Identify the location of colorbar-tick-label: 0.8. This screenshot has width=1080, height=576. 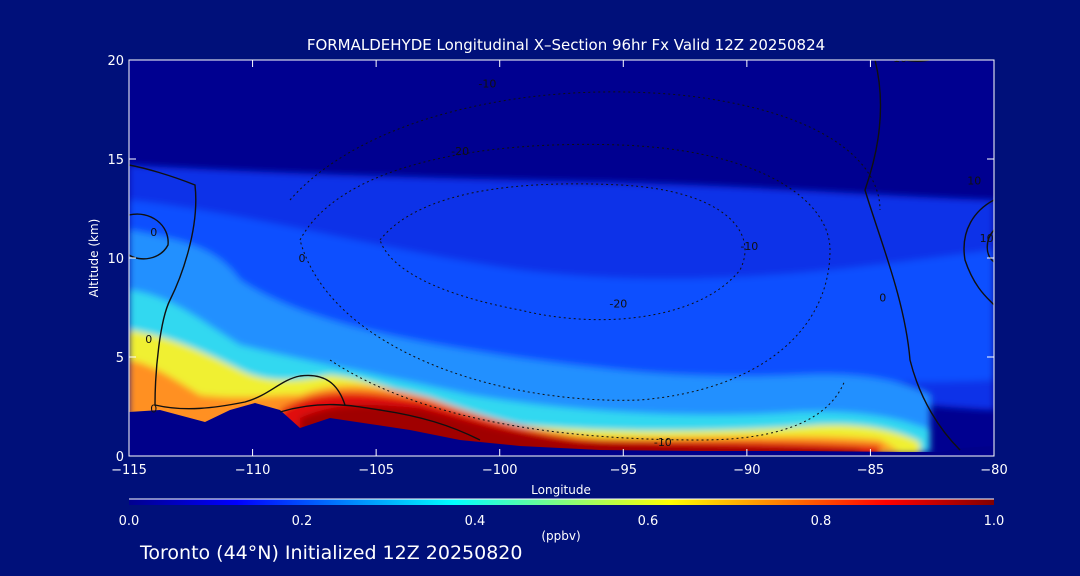
(821, 521).